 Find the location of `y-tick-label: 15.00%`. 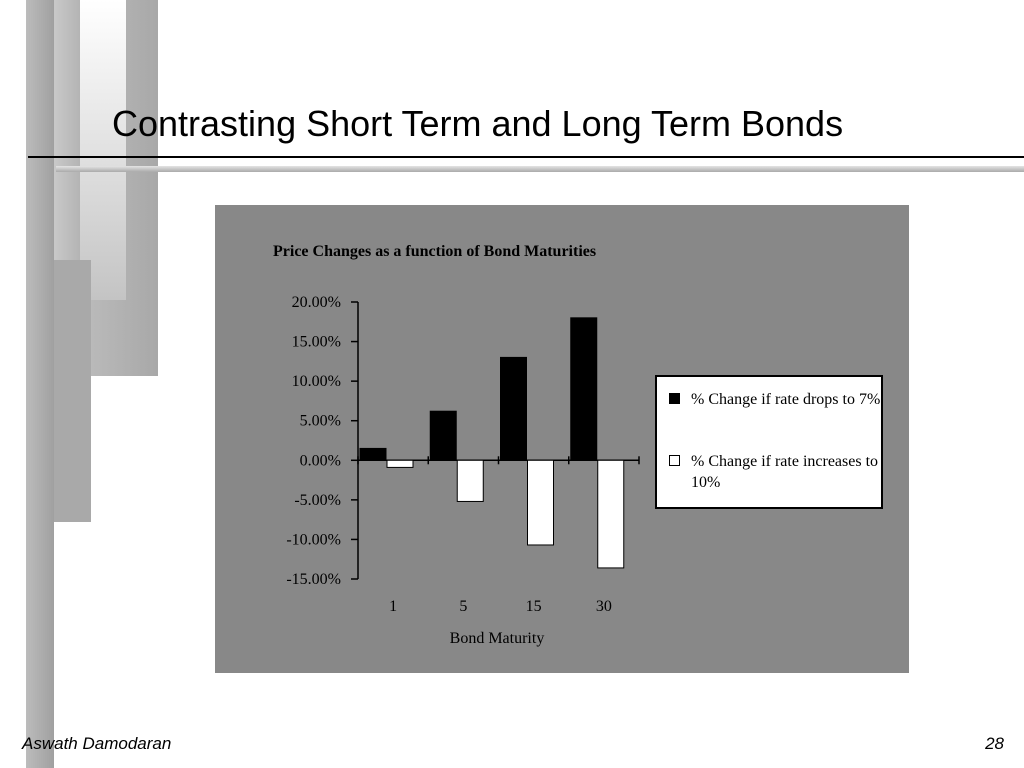

y-tick-label: 15.00% is located at coordinates (316, 342).